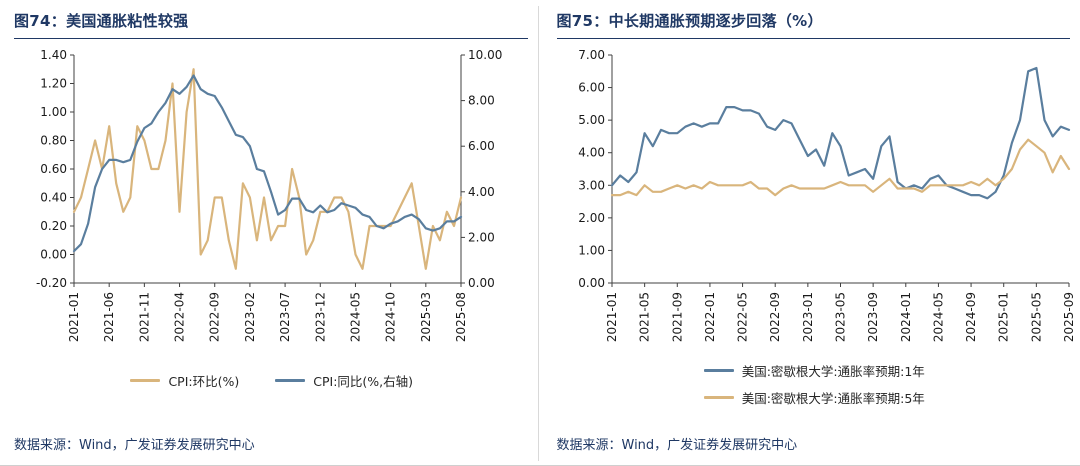 The image size is (1080, 466). I want to click on panel-divider, so click(538, 233).